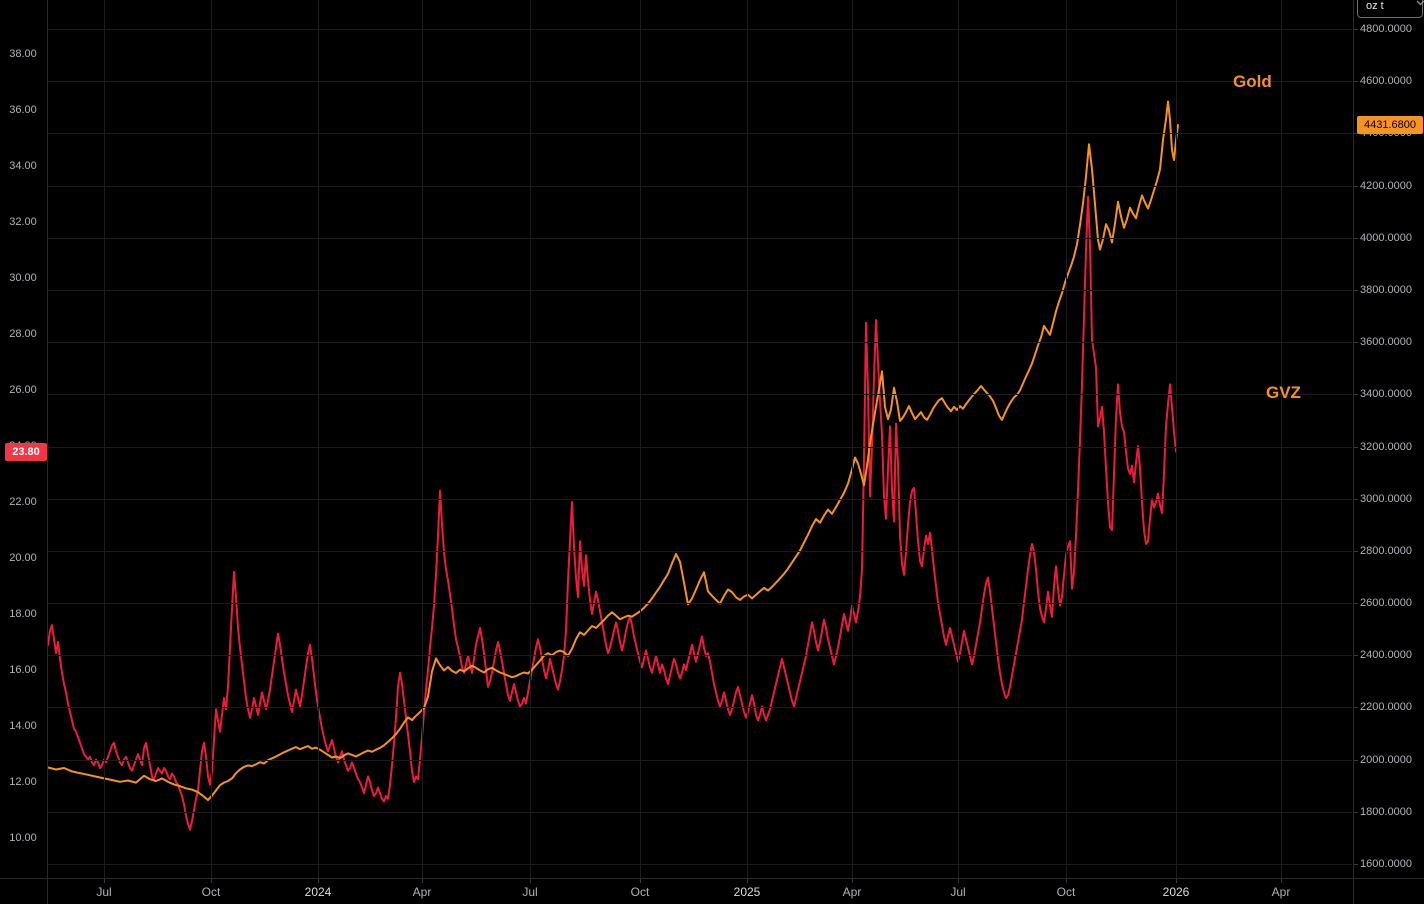  Describe the element at coordinates (23, 54) in the screenshot. I see `left-axis-label: 38.00` at that location.